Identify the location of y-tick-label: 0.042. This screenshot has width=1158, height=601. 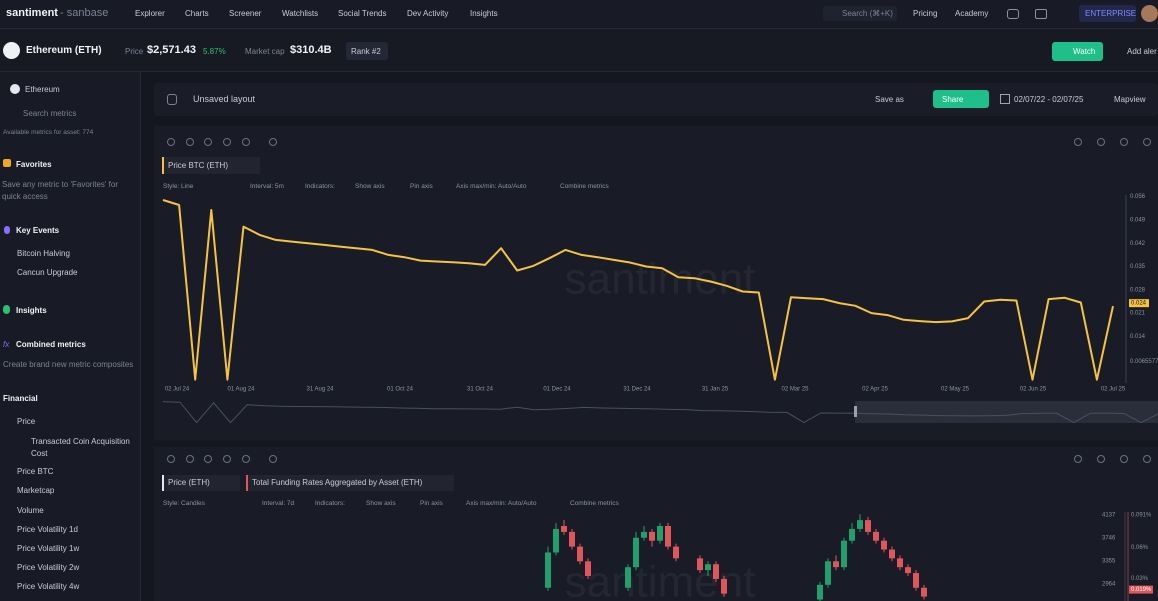
(1138, 244).